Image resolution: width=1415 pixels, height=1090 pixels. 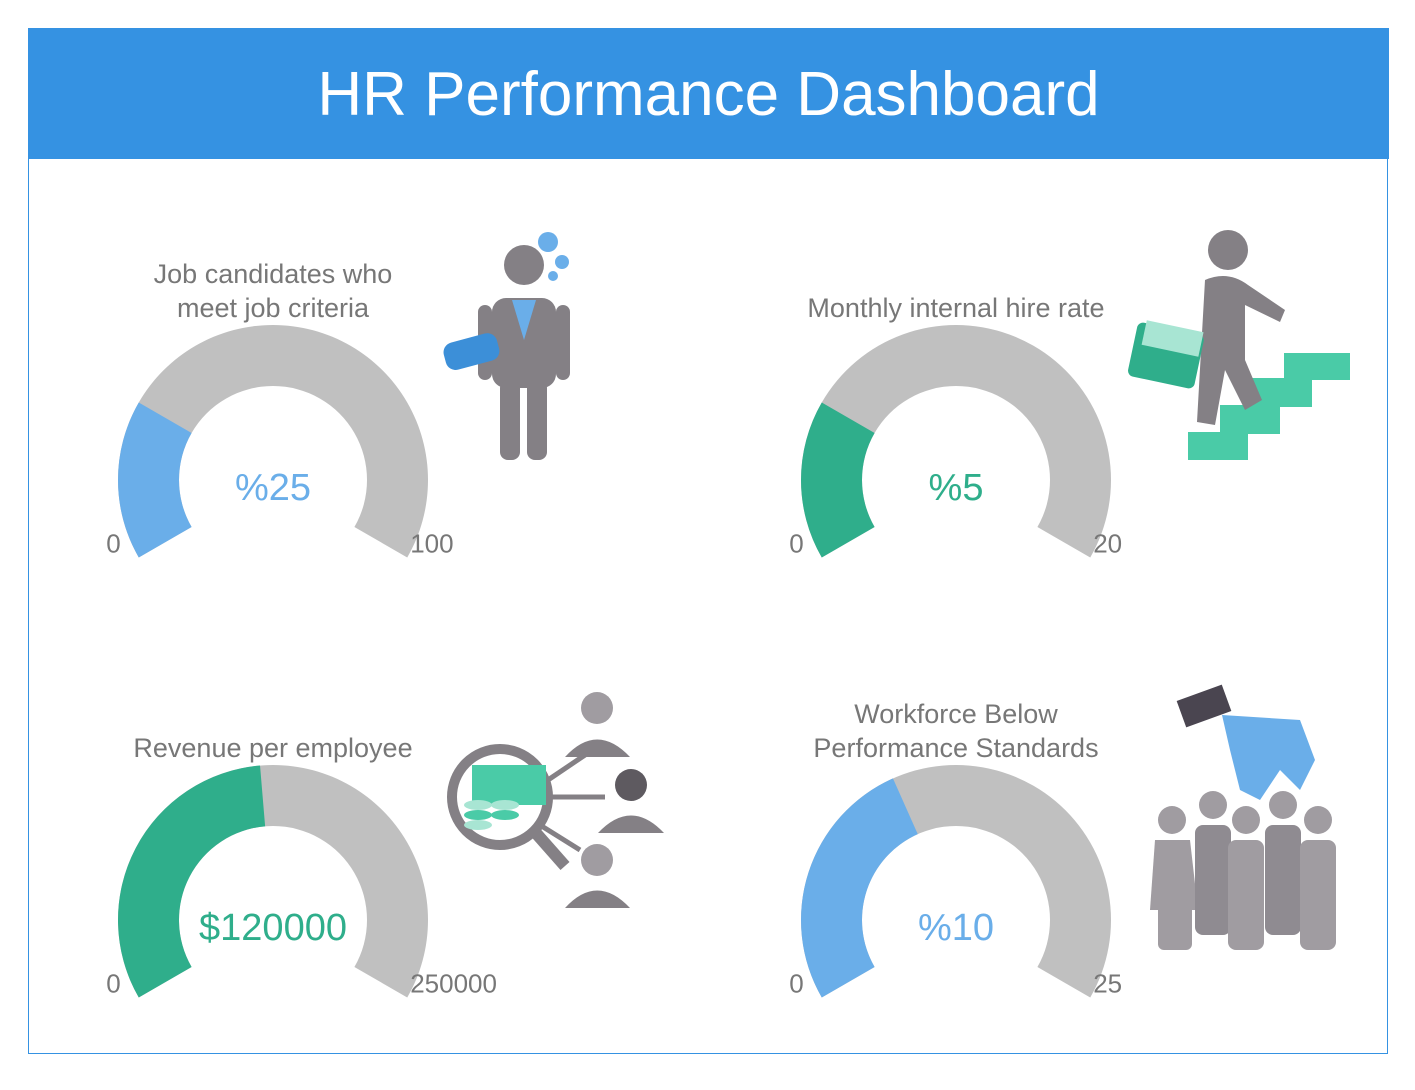 I want to click on gauge-tick-label: 25, so click(x=1107, y=984).